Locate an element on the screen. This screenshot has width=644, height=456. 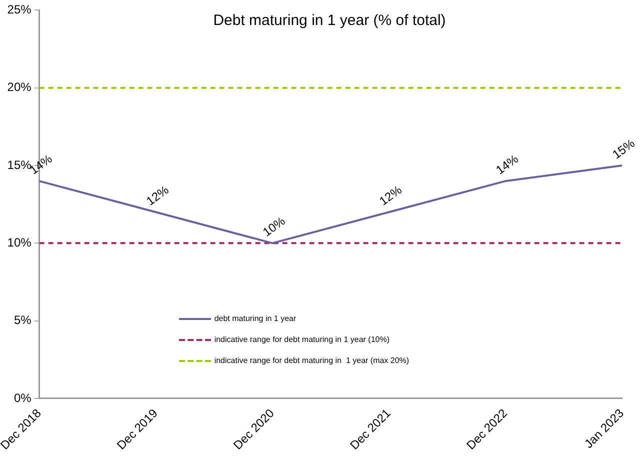
chart-title: Debt maturing in 1 year (% of total) is located at coordinates (329, 20).